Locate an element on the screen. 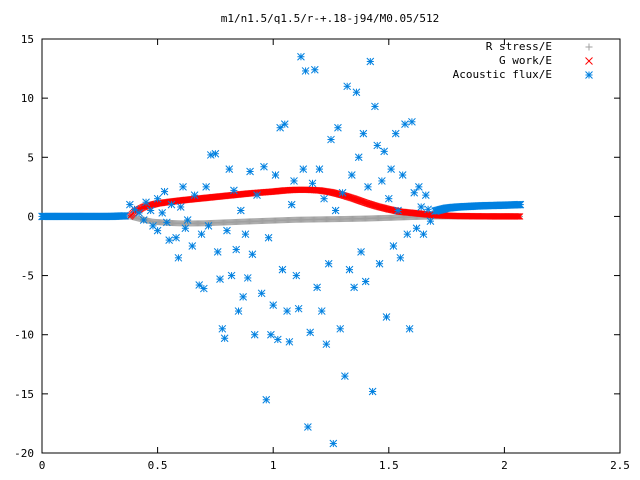  y-tick-label: -5 is located at coordinates (27, 276).